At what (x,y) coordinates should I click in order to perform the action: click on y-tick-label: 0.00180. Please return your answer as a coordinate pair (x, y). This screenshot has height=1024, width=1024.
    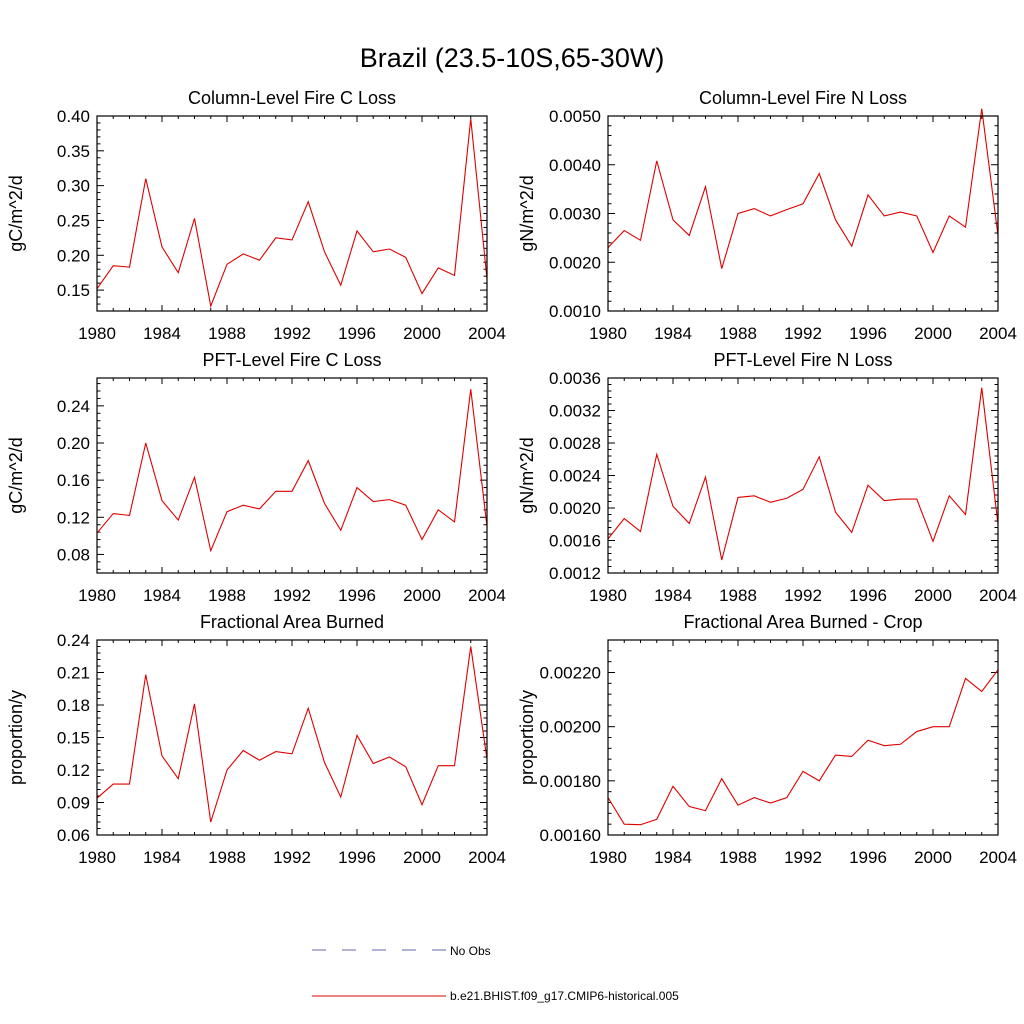
    Looking at the image, I should click on (570, 781).